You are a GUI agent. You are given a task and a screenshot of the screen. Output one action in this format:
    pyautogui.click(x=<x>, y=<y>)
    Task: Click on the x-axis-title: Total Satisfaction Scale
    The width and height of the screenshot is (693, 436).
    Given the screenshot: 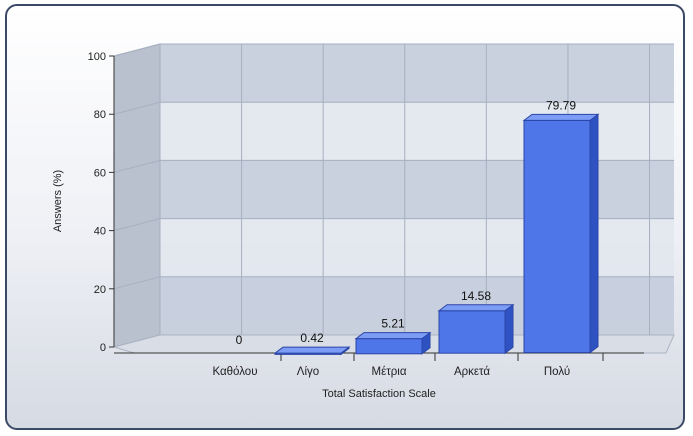 What is the action you would take?
    pyautogui.click(x=379, y=394)
    